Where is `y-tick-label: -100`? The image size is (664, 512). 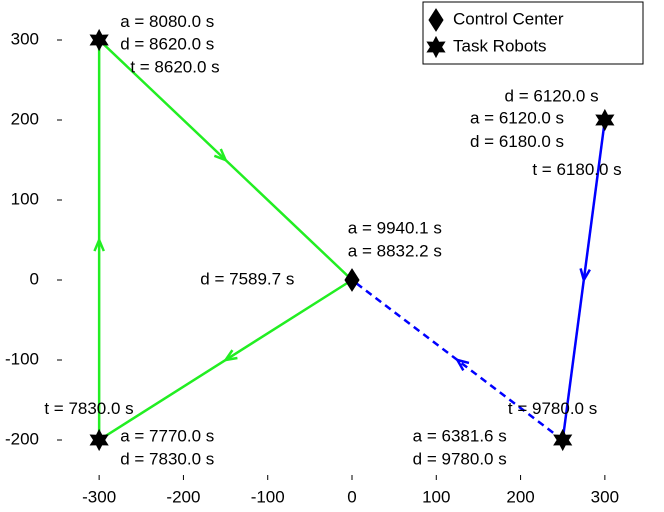
y-tick-label: -100 is located at coordinates (22, 358).